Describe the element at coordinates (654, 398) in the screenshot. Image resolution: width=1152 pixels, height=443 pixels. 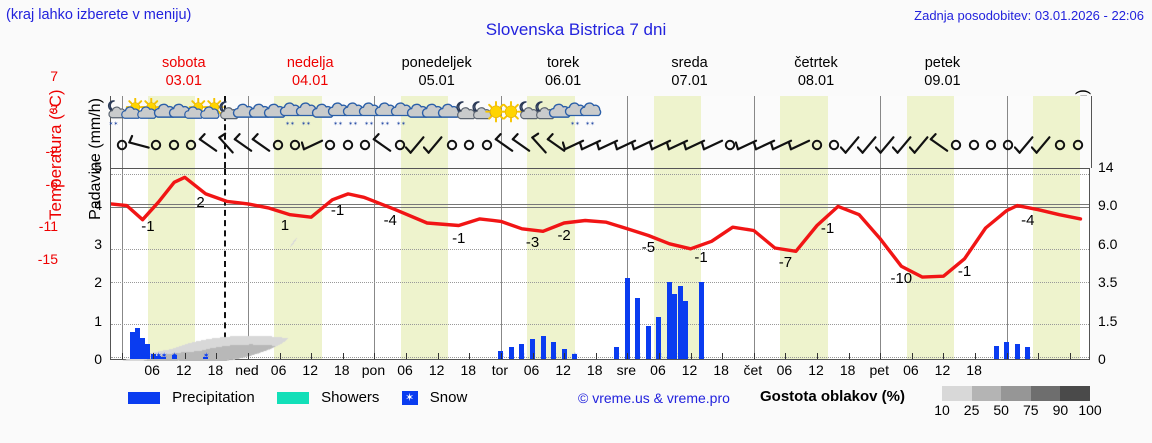
I see `copyright-text: © vreme.us & vreme.pro` at that location.